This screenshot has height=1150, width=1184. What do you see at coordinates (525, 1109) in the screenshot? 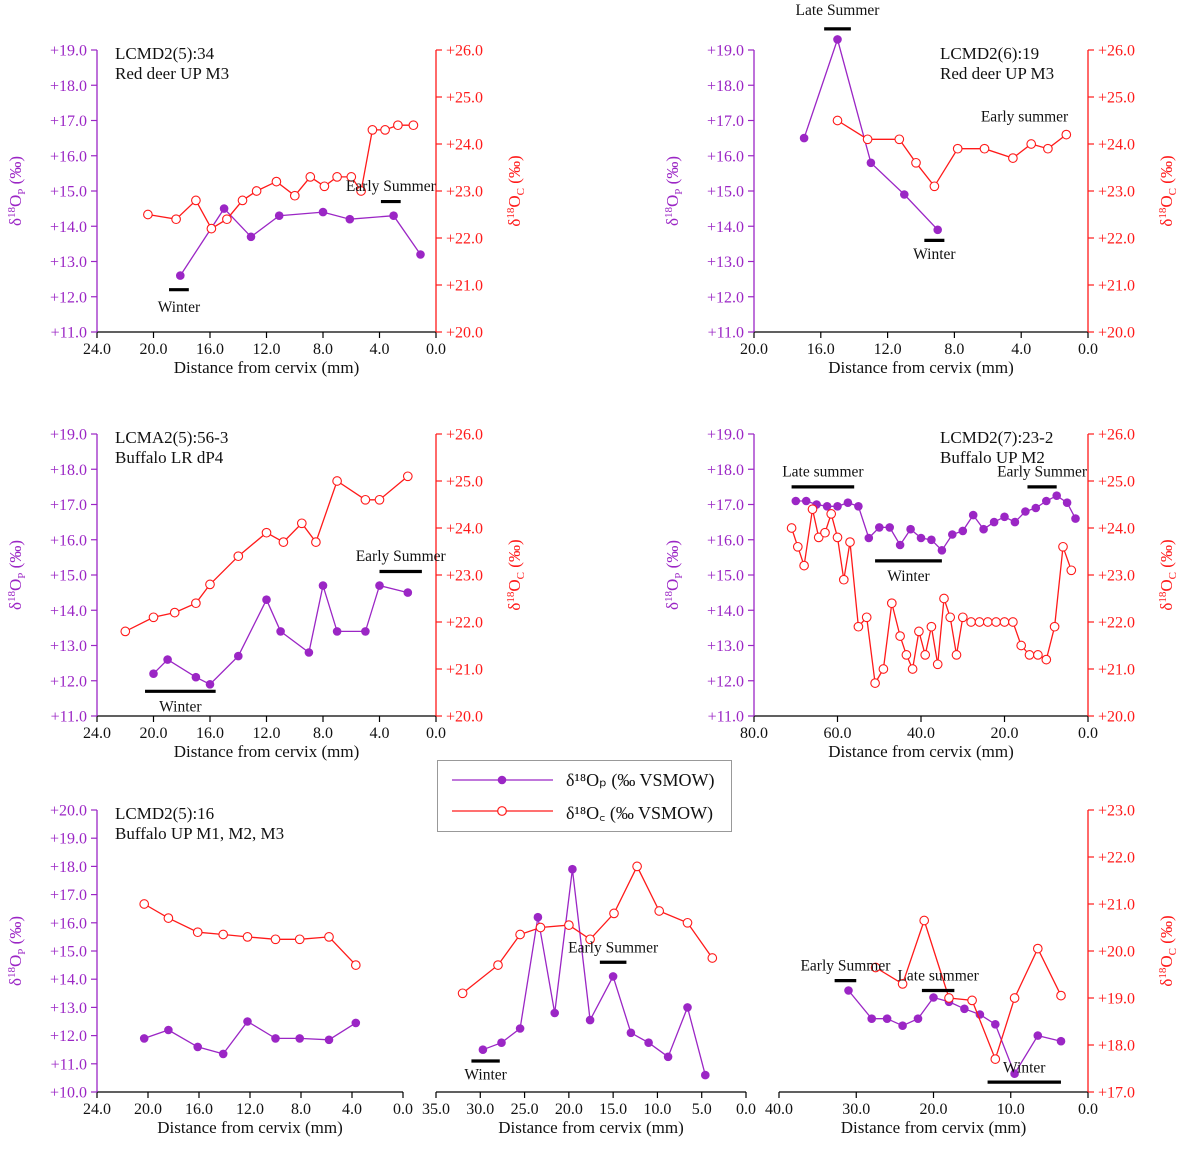
I see `x-tick-label: 25.0` at bounding box center [525, 1109].